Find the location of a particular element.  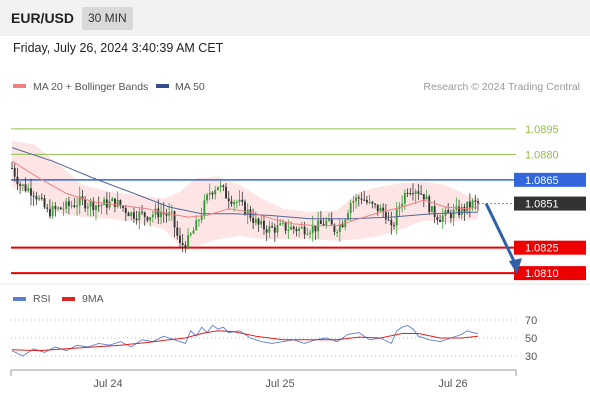

resistance-label: 1.0895 is located at coordinates (542, 130).